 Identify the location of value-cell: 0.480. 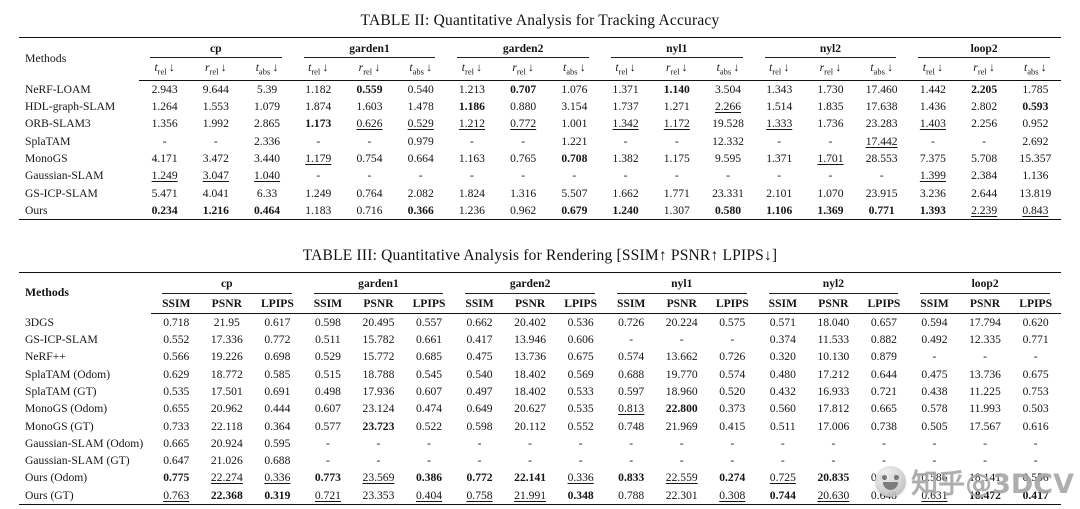
(782, 374).